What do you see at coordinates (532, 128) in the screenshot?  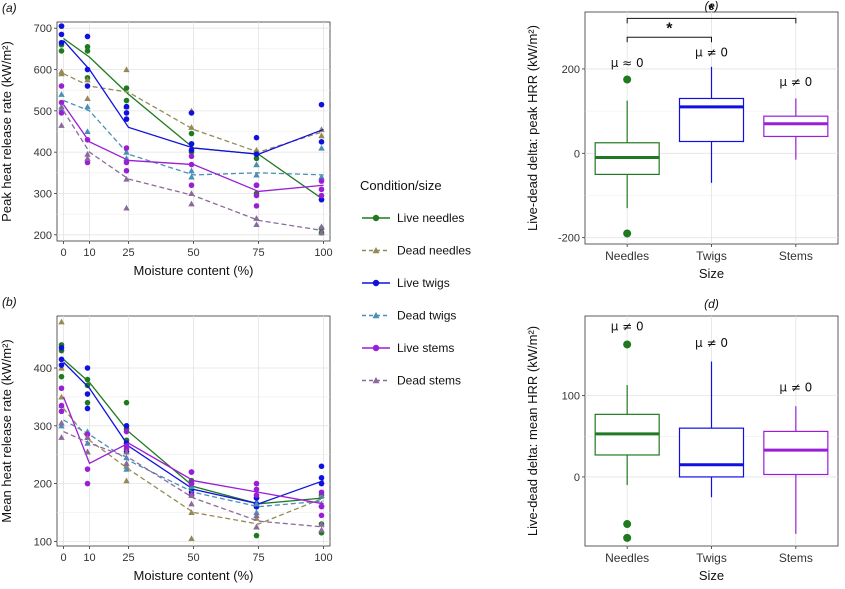 I see `y-axis-label: Live-dead delta: peak HRR (kW/m²)` at bounding box center [532, 128].